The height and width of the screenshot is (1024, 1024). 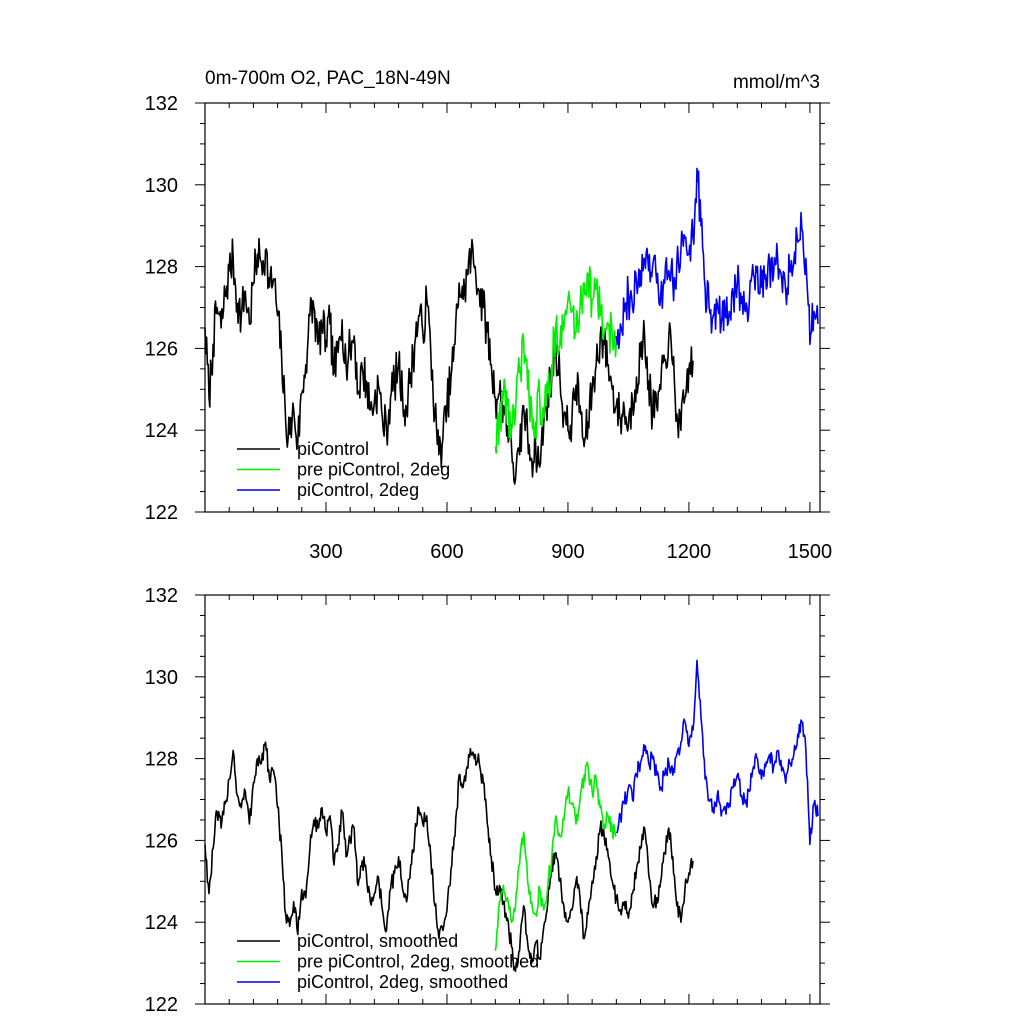 I want to click on legend-label: pre piControl, 2deg, smoothed, so click(x=418, y=962).